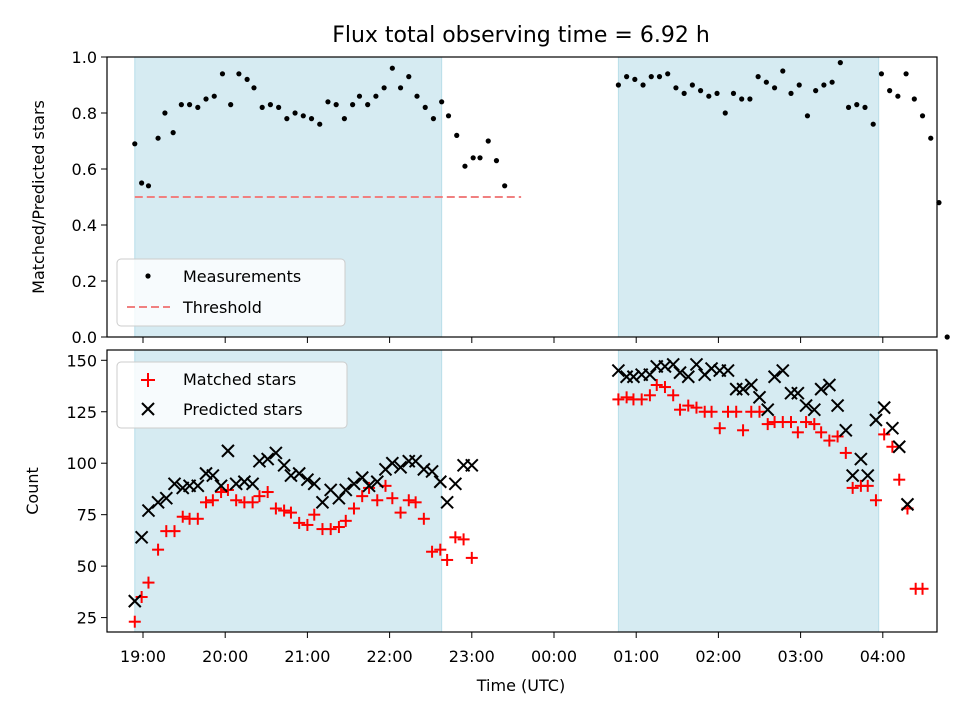  Describe the element at coordinates (148, 380) in the screenshot. I see `legend-matched-marker` at that location.